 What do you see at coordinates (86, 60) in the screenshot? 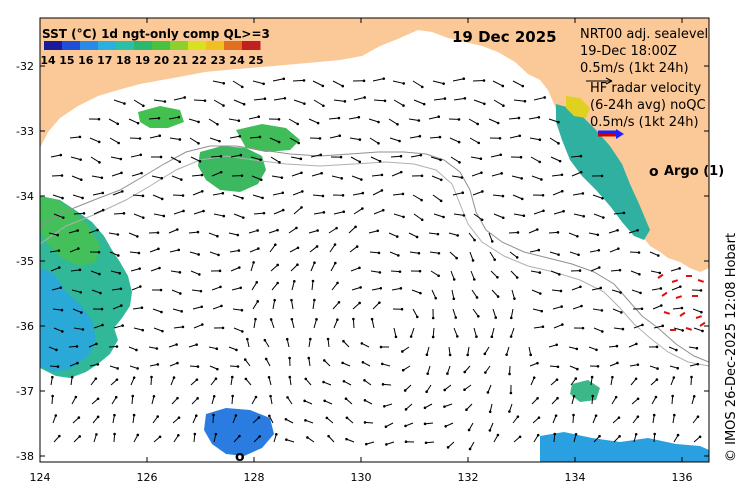
I see `colorbar-tick-label: 16` at bounding box center [86, 60].